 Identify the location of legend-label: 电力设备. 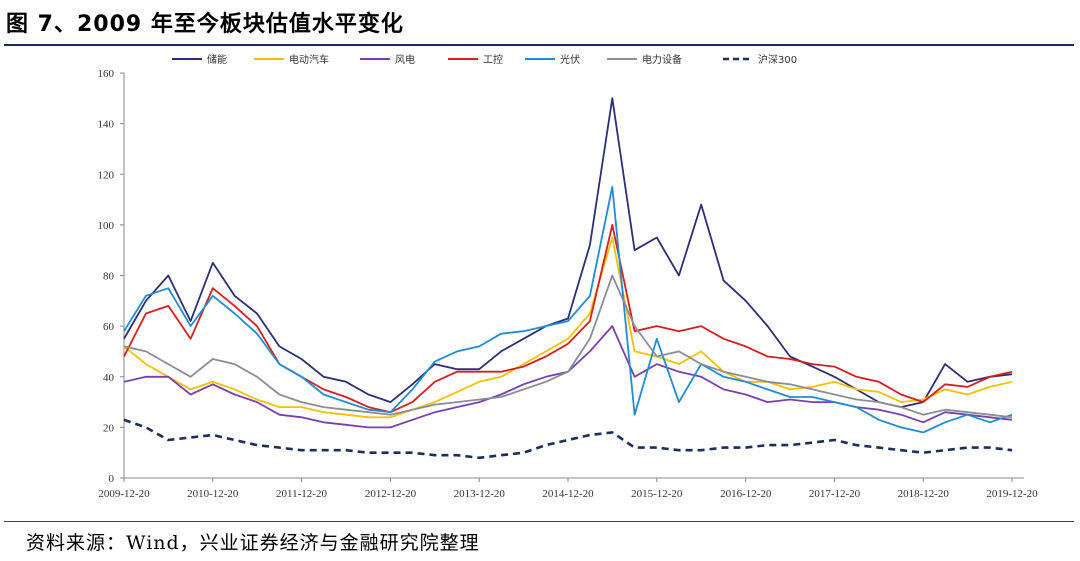
(662, 59).